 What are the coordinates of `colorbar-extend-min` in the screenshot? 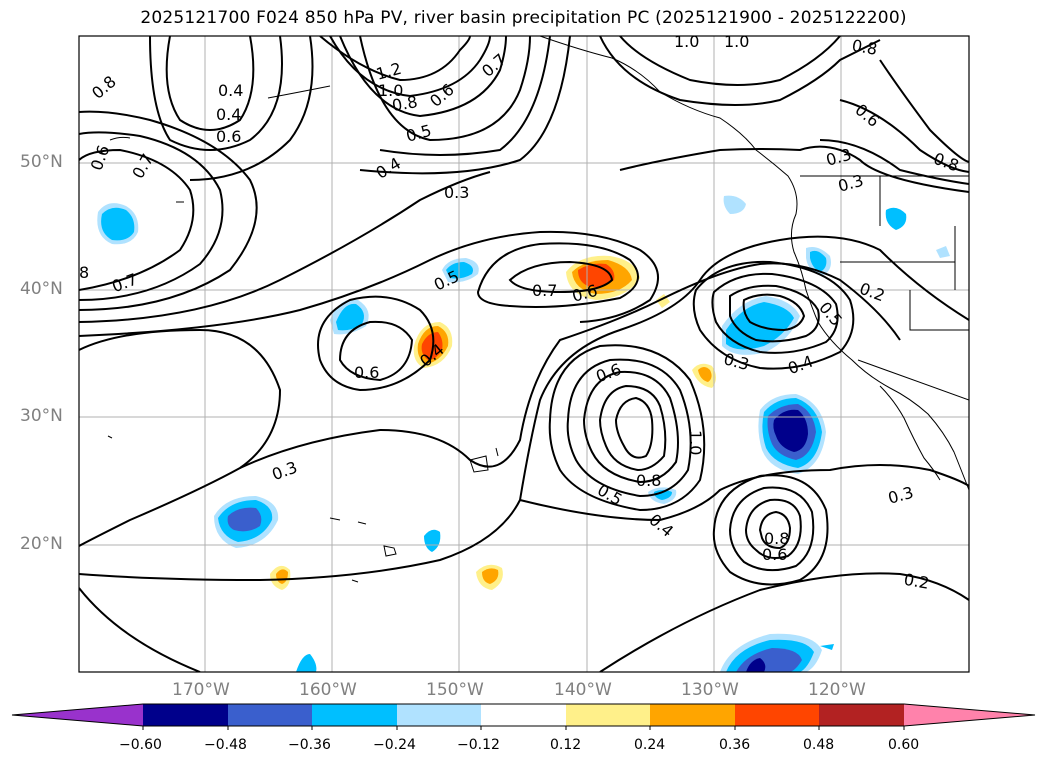 It's located at (77, 715).